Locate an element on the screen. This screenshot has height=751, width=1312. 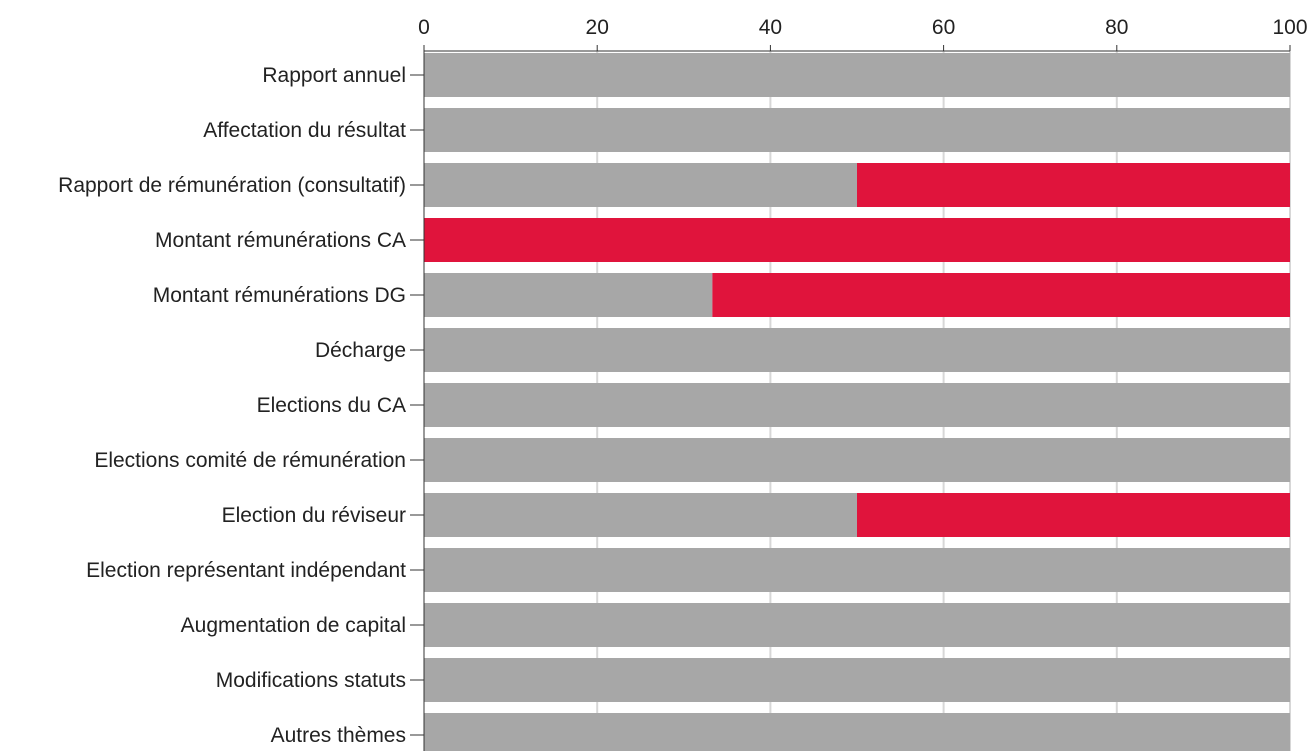
y-category-label: Montant rémunérations DG is located at coordinates (279, 295).